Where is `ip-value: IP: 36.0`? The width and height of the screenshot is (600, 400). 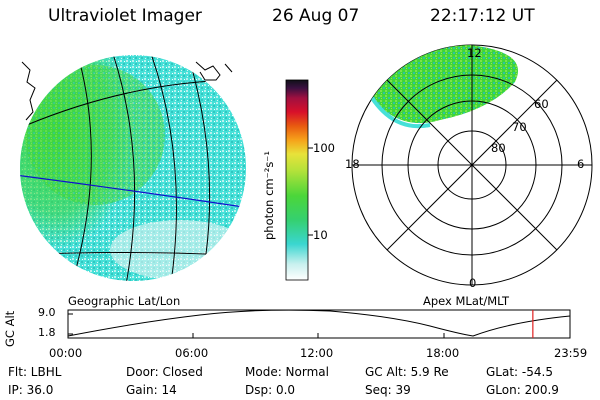
ip-value: IP: 36.0 is located at coordinates (31, 390).